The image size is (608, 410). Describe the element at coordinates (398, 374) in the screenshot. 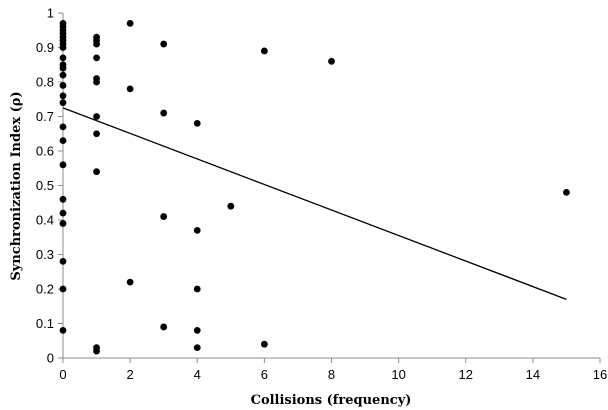

I see `x-tick-label: 10` at that location.